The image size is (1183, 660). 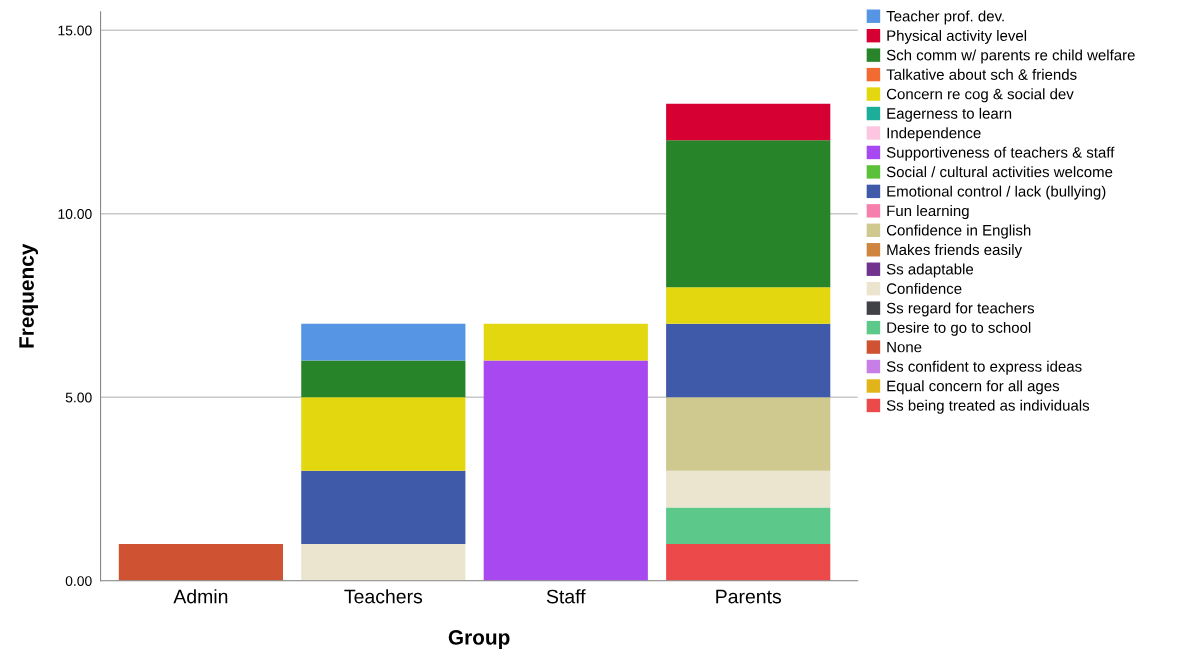 I want to click on y-tick-label: 10.00, so click(x=75, y=214).